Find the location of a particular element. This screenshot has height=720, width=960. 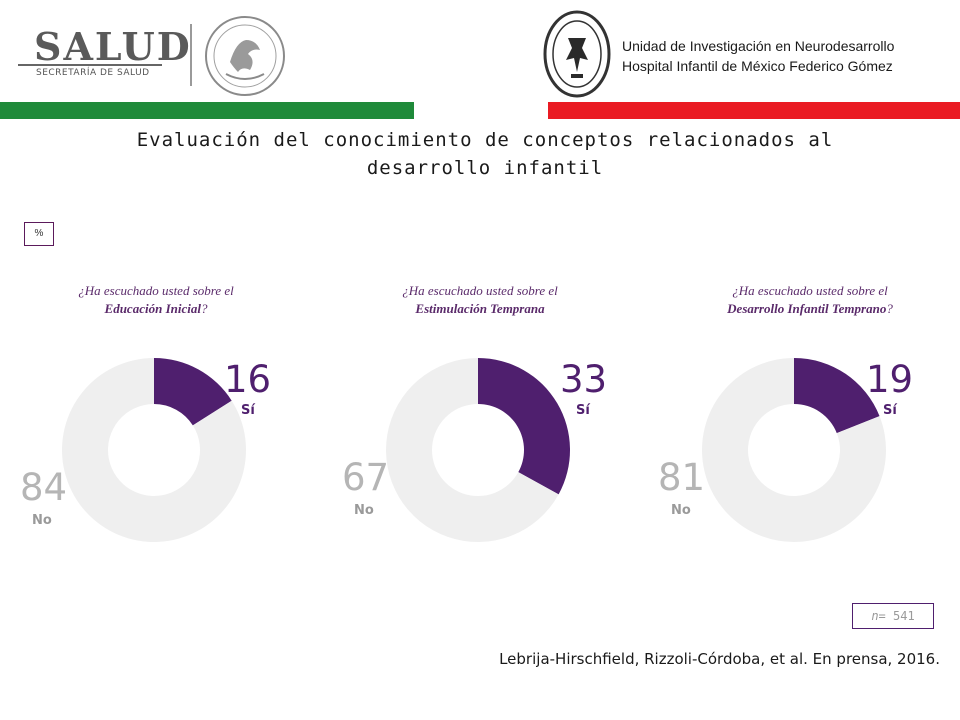

si-label-3: Sí is located at coordinates (890, 410).